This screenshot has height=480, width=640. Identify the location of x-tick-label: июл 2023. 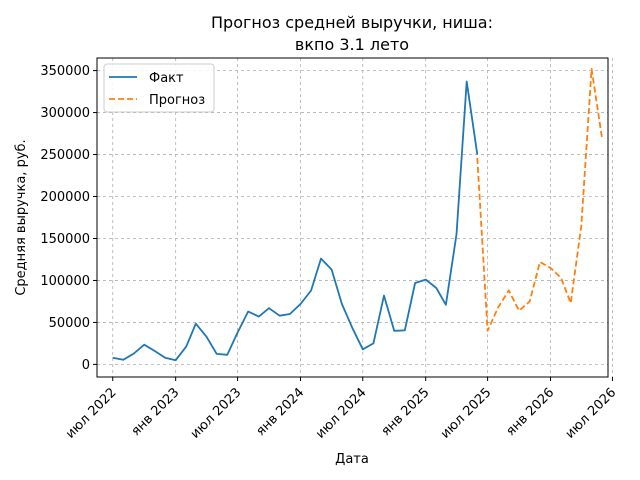
(216, 413).